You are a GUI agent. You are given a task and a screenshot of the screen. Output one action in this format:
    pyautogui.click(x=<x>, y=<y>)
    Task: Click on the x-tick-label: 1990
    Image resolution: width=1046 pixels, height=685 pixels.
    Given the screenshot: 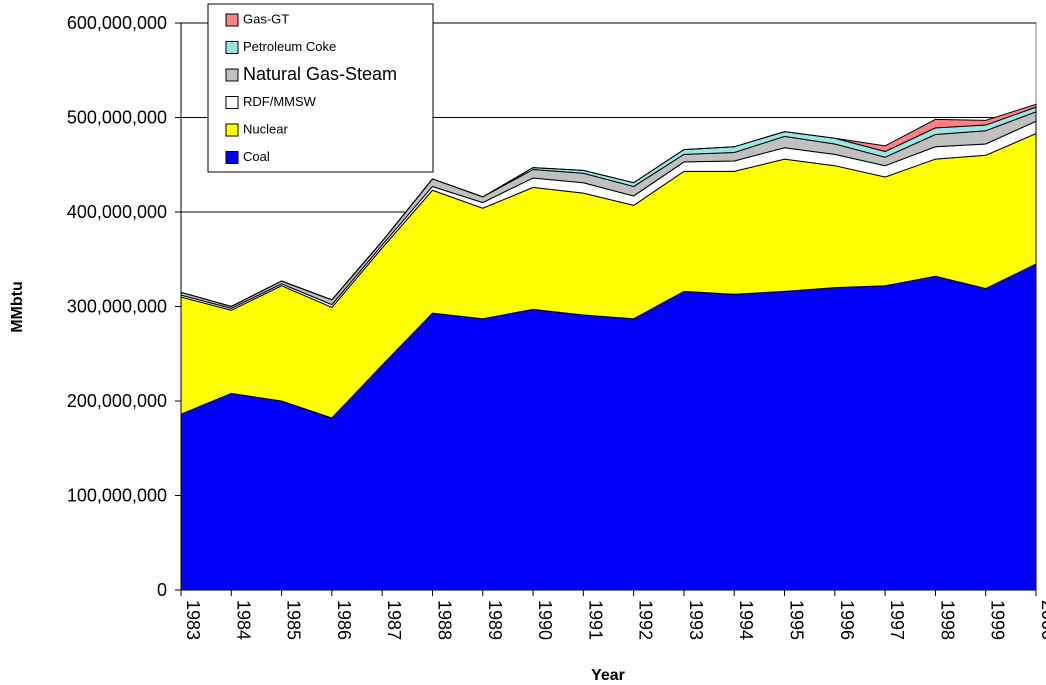 What is the action you would take?
    pyautogui.click(x=545, y=620)
    